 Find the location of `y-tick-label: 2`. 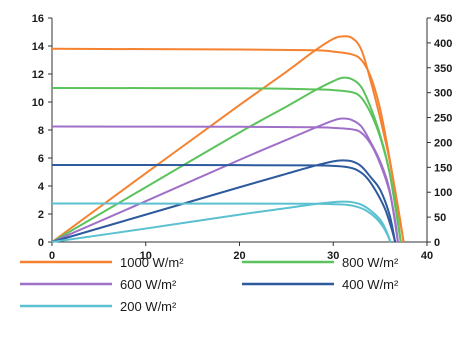

y-tick-label: 2 is located at coordinates (41, 215).